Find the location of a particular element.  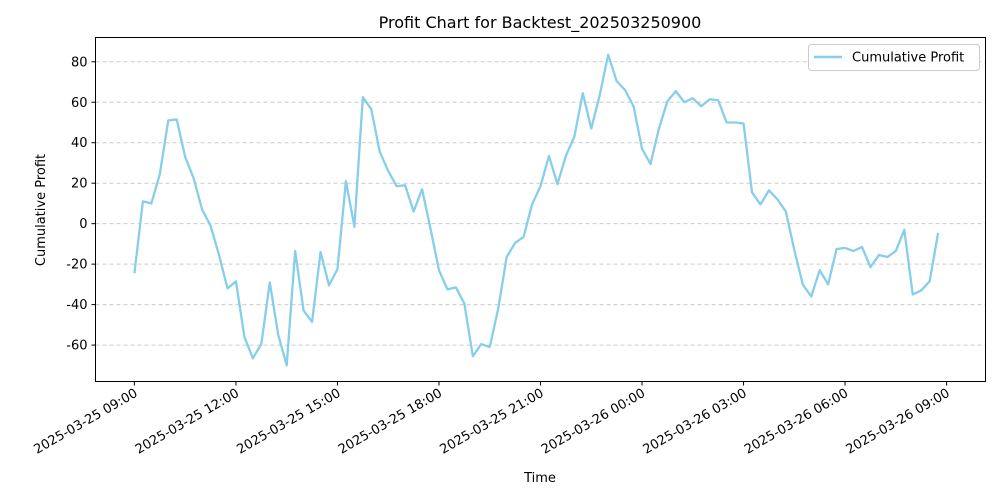

y-axis-label: Cumulative Profit is located at coordinates (41, 210).